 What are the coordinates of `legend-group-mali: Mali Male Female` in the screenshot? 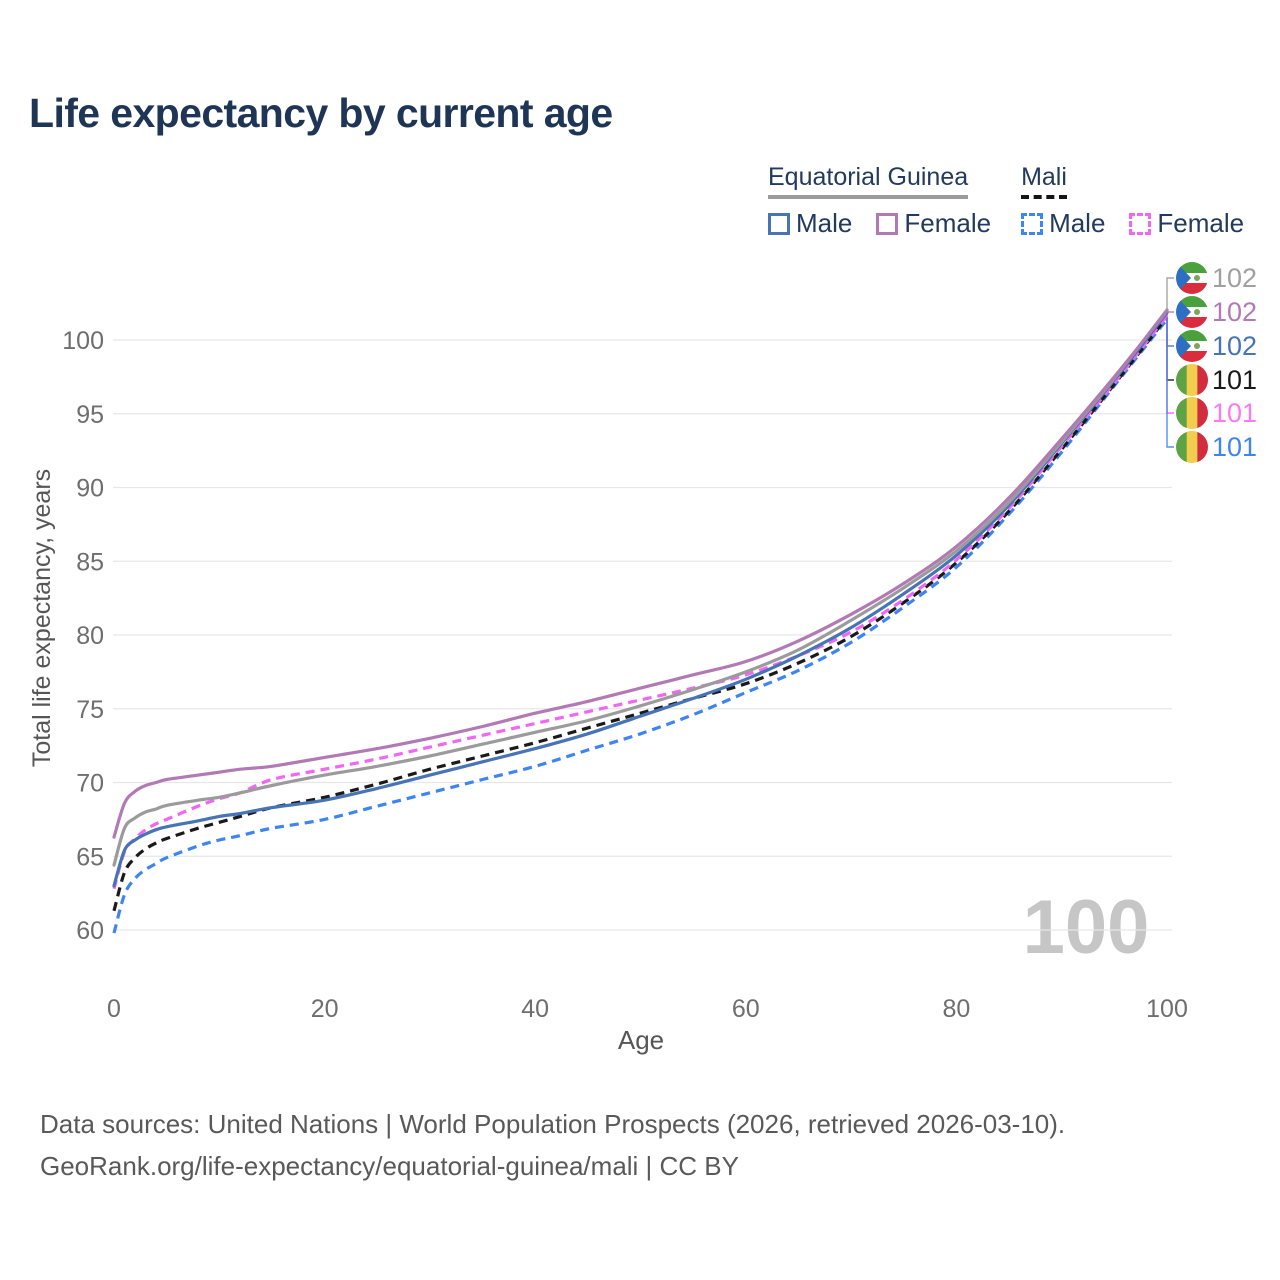 It's located at (1132, 201).